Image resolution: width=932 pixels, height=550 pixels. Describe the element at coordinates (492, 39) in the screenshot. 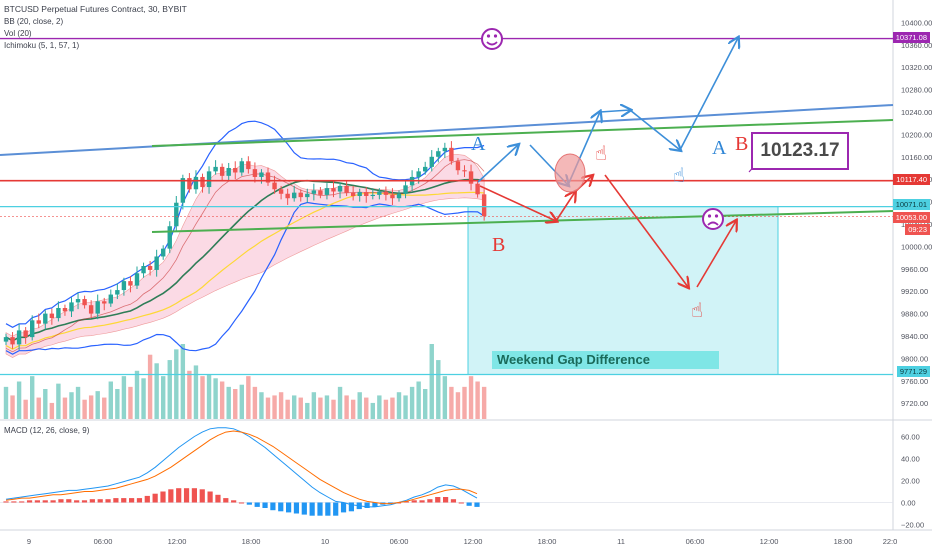

I see `happy-face-icon` at that location.